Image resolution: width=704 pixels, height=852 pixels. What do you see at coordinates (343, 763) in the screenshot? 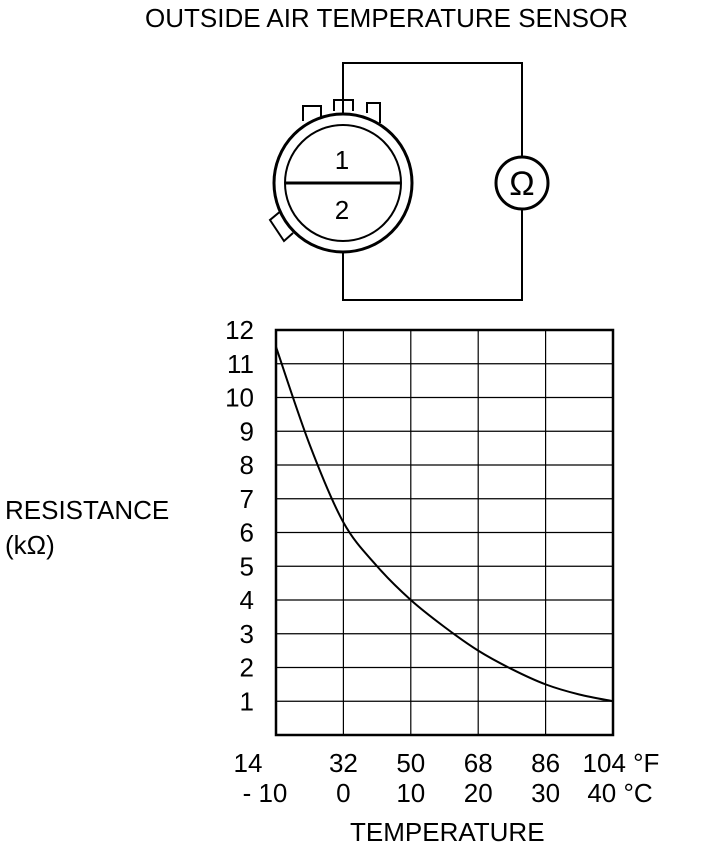
I see `x-tick-label-f: 32` at bounding box center [343, 763].